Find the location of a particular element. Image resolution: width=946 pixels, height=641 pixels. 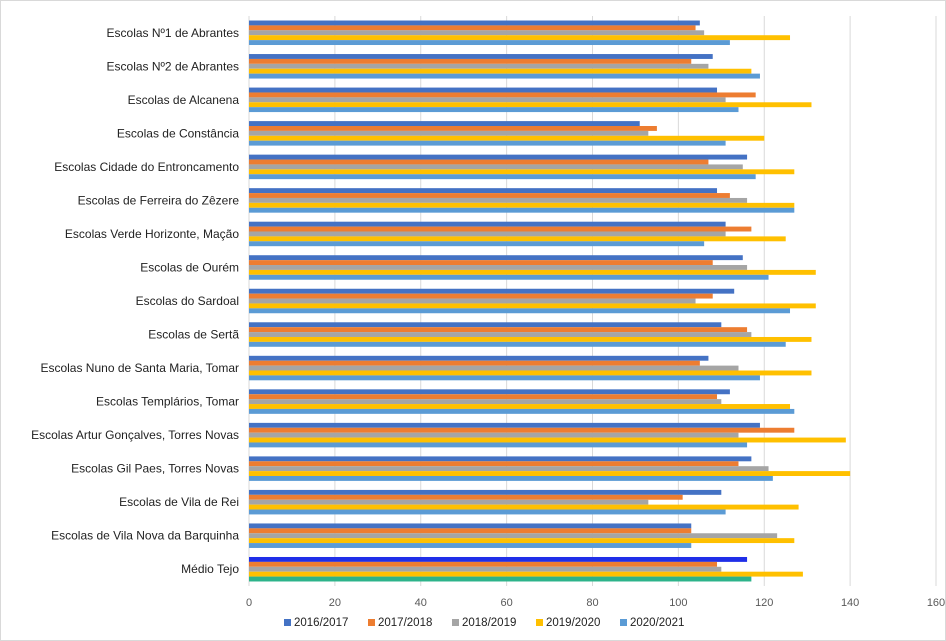

category-label: Escolas Cidade do Entroncamento is located at coordinates (146, 167).